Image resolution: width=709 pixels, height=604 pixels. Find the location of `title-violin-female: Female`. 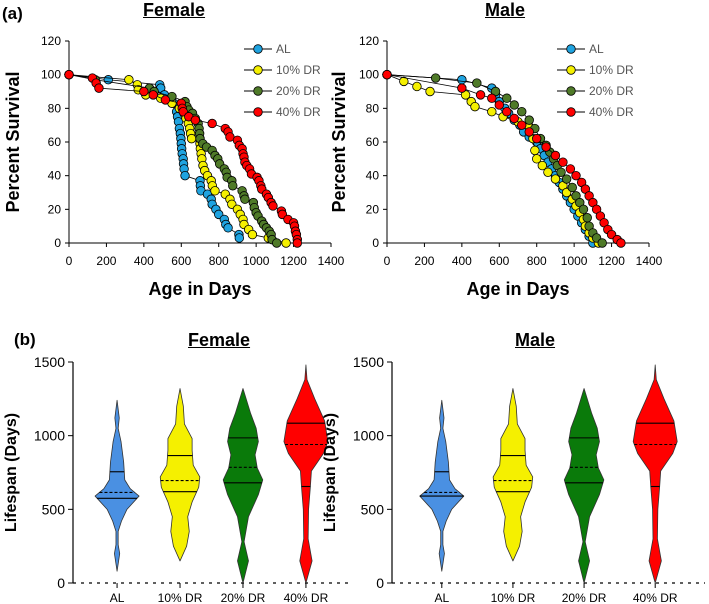

title-violin-female: Female is located at coordinates (219, 340).